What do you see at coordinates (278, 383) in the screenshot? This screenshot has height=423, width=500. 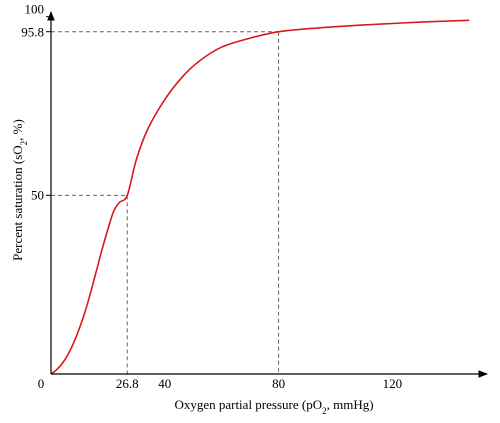 I see `x-tick-label: 80` at bounding box center [278, 383].